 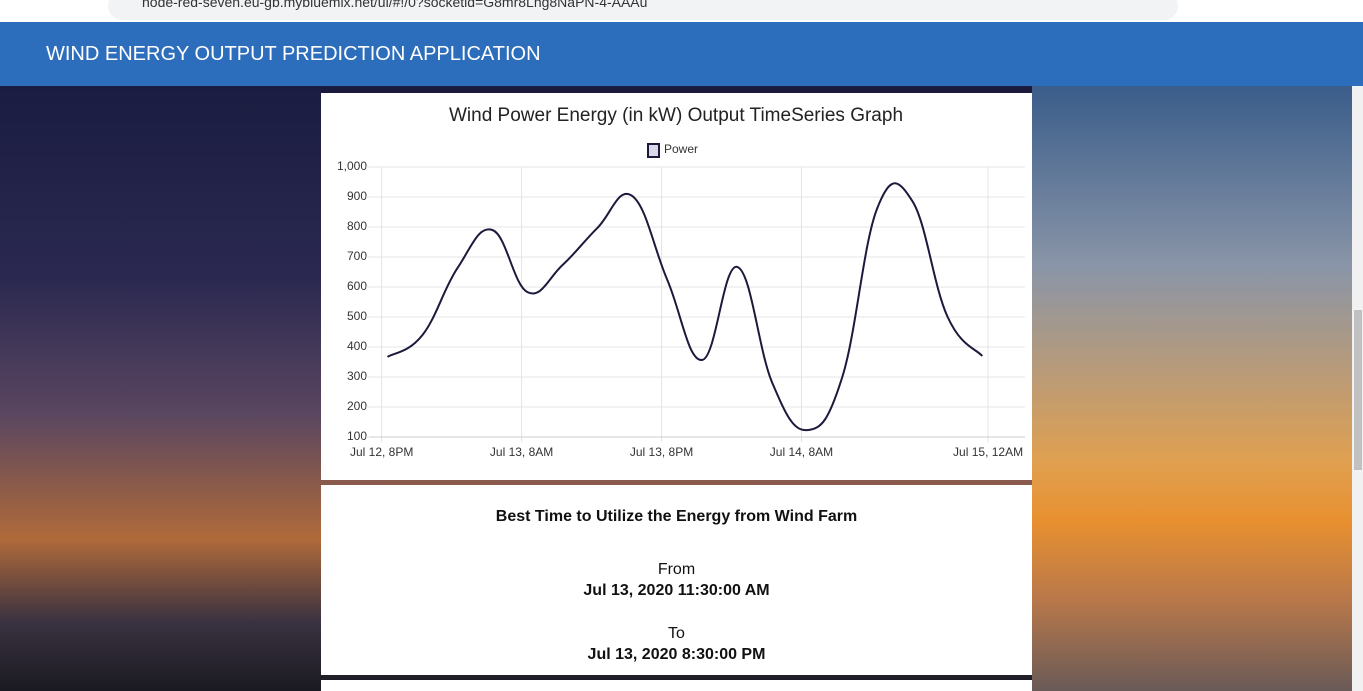 What do you see at coordinates (352, 166) in the screenshot?
I see `y-tick-label: 1,000` at bounding box center [352, 166].